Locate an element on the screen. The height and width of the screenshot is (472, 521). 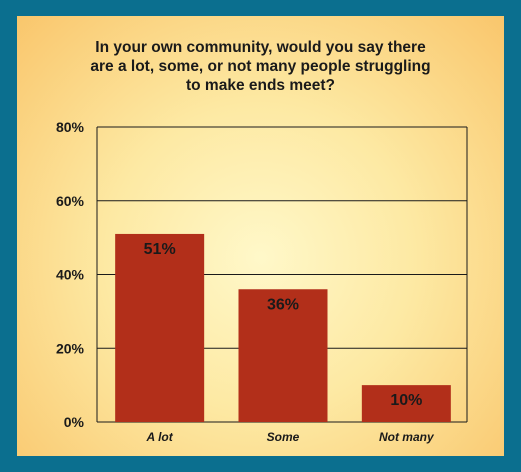
y-tick-label: 20% is located at coordinates (70, 348).